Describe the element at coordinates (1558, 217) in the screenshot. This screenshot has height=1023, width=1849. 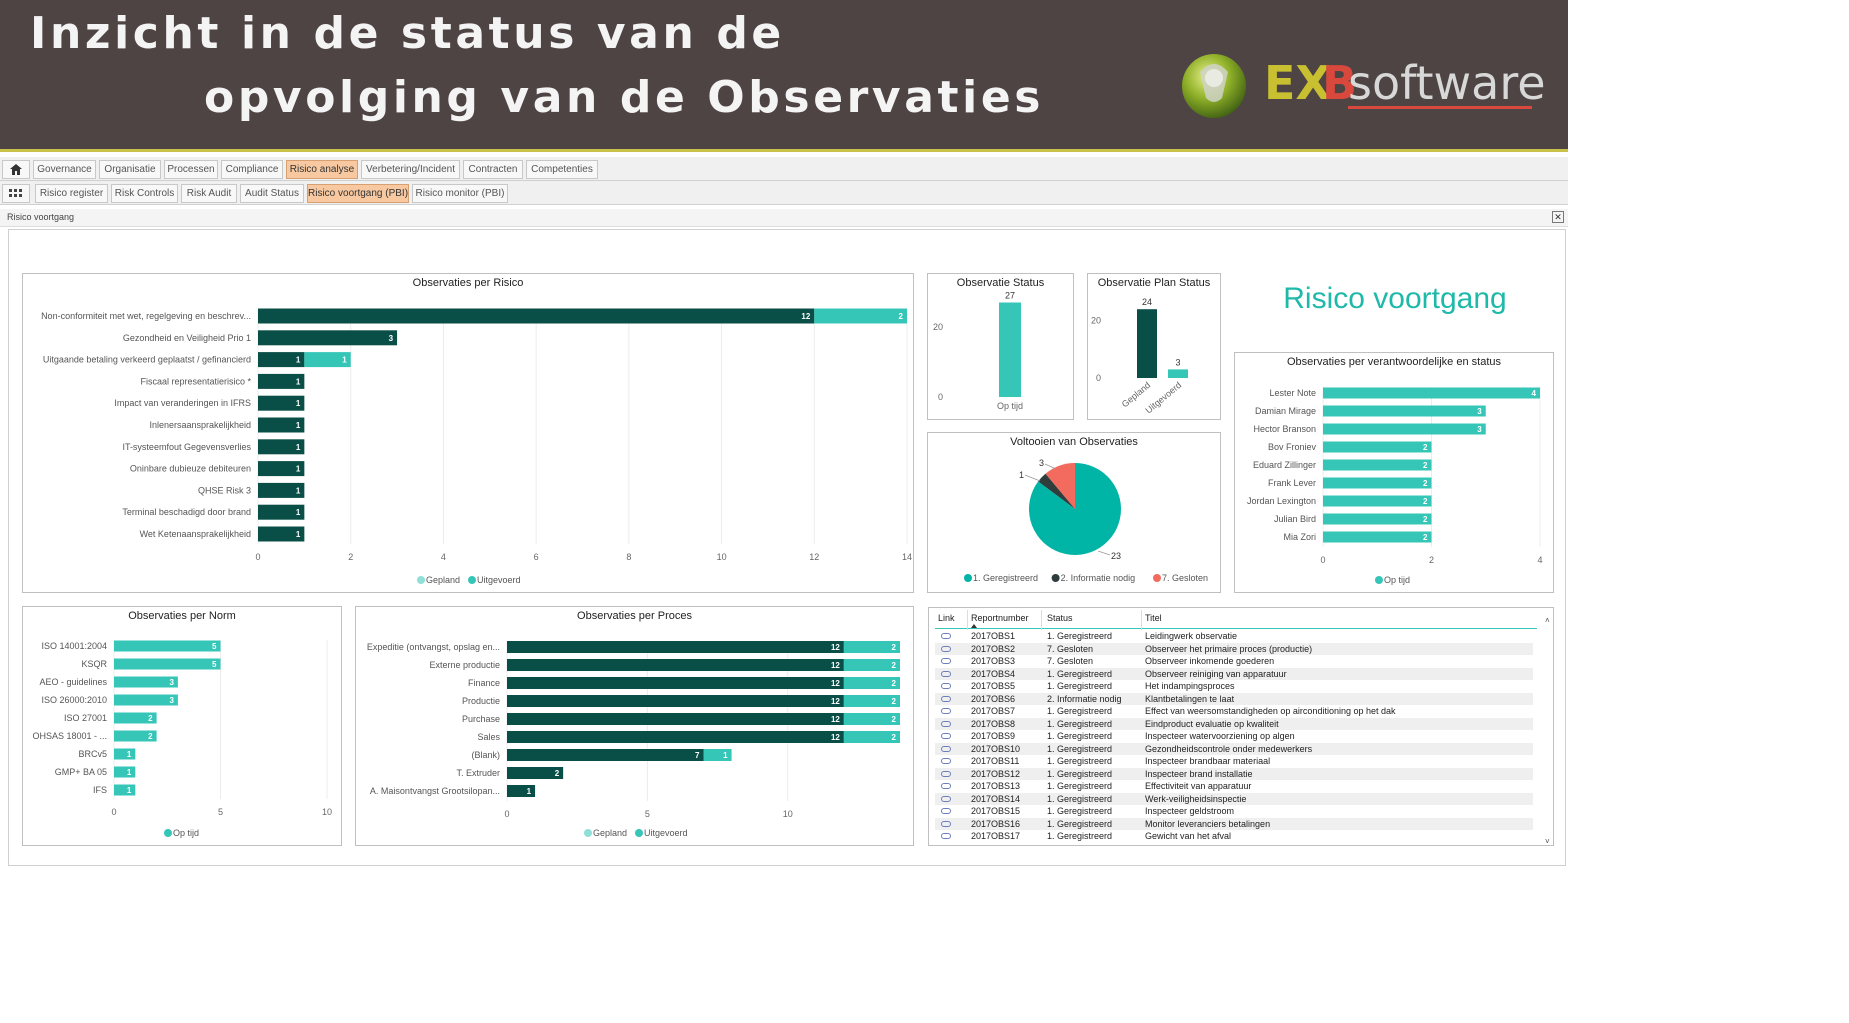
I see `close-icon: ✕` at that location.